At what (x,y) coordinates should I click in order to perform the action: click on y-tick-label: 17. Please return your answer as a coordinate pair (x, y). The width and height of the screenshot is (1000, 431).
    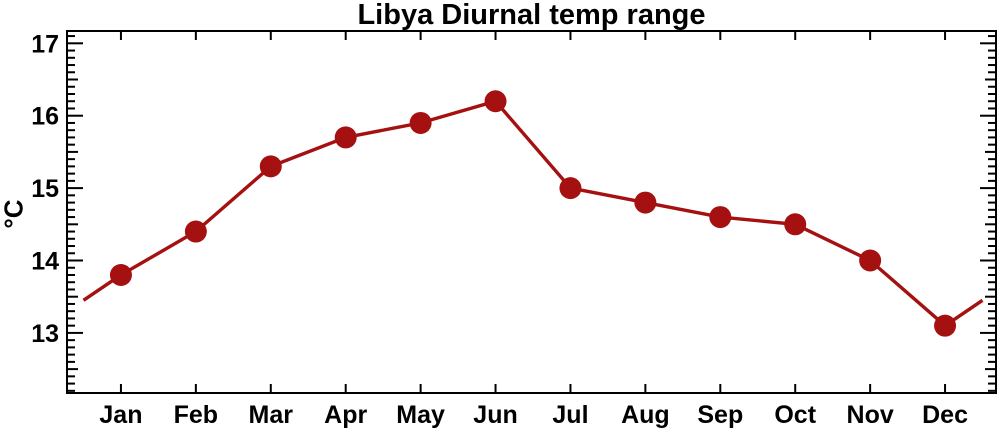
    Looking at the image, I should click on (45, 44).